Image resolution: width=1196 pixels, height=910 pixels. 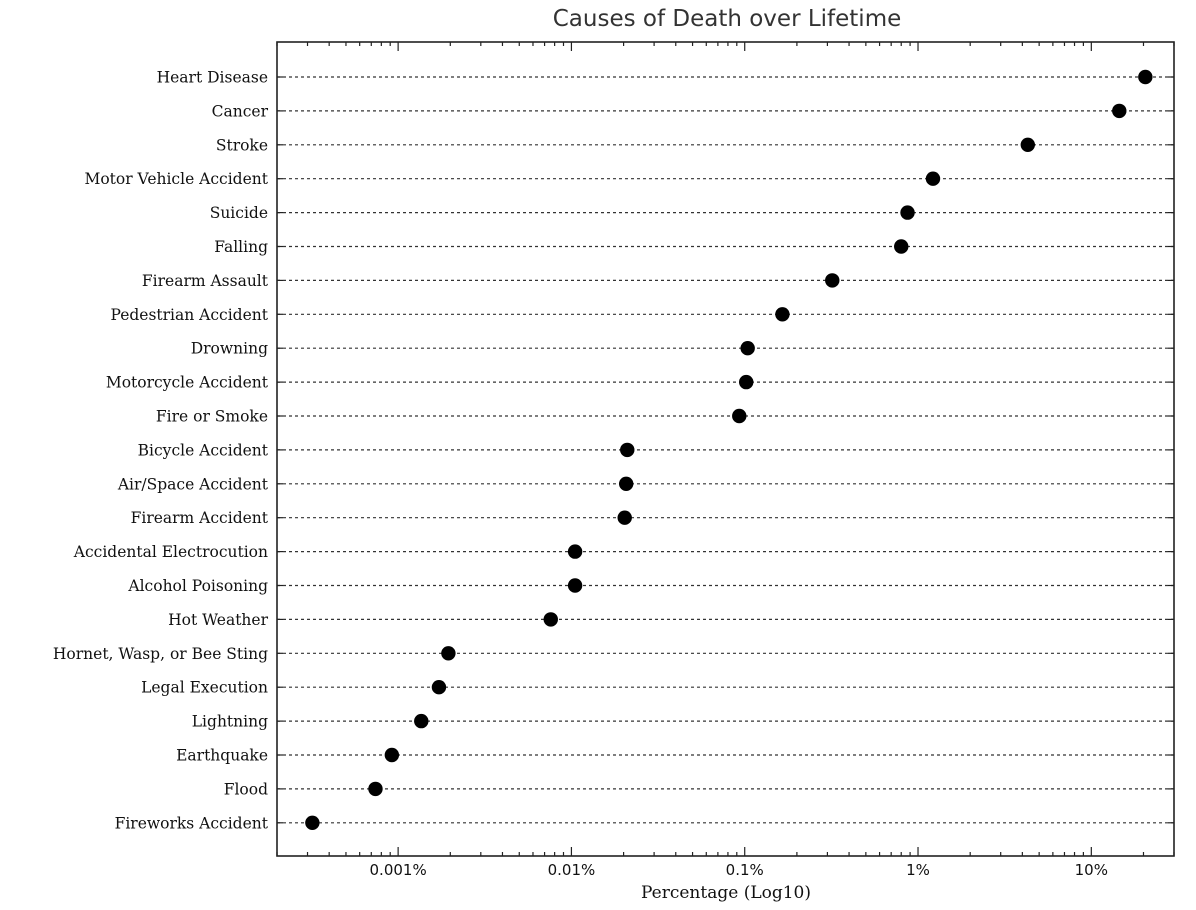 What do you see at coordinates (197, 586) in the screenshot?
I see `category-label: Alcohol Poisoning` at bounding box center [197, 586].